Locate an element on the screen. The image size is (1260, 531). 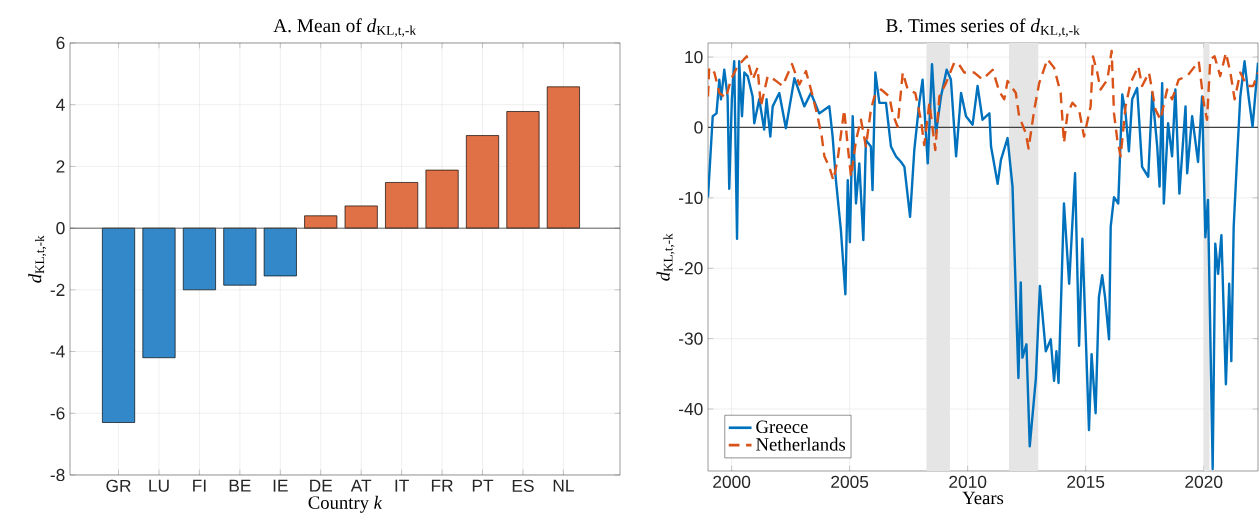
y-tick-label: -20 is located at coordinates (691, 268).